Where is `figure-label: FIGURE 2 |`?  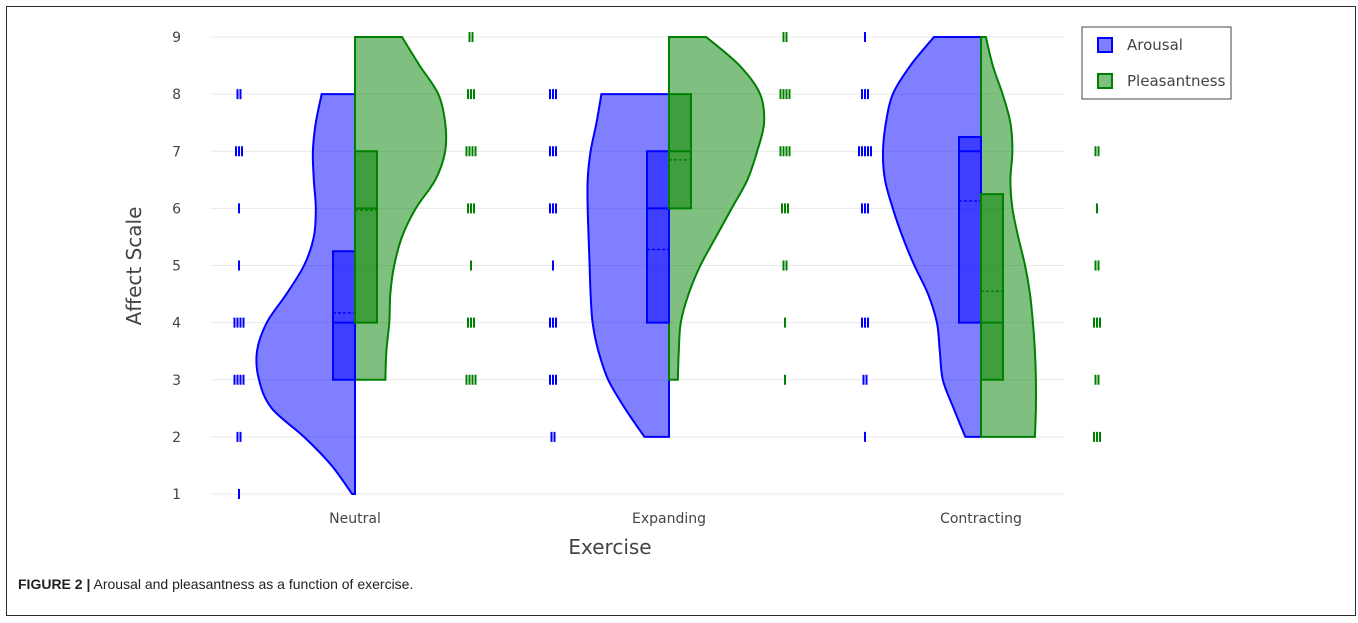 figure-label: FIGURE 2 | is located at coordinates (54, 584).